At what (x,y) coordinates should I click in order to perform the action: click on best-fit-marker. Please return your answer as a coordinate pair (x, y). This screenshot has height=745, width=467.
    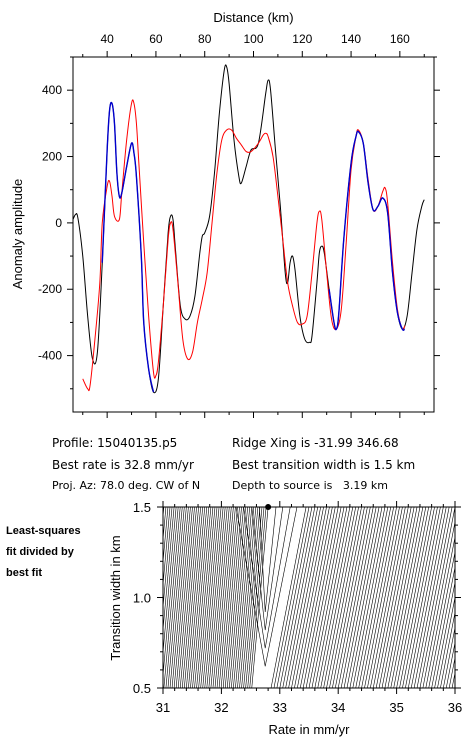
    Looking at the image, I should click on (268, 507).